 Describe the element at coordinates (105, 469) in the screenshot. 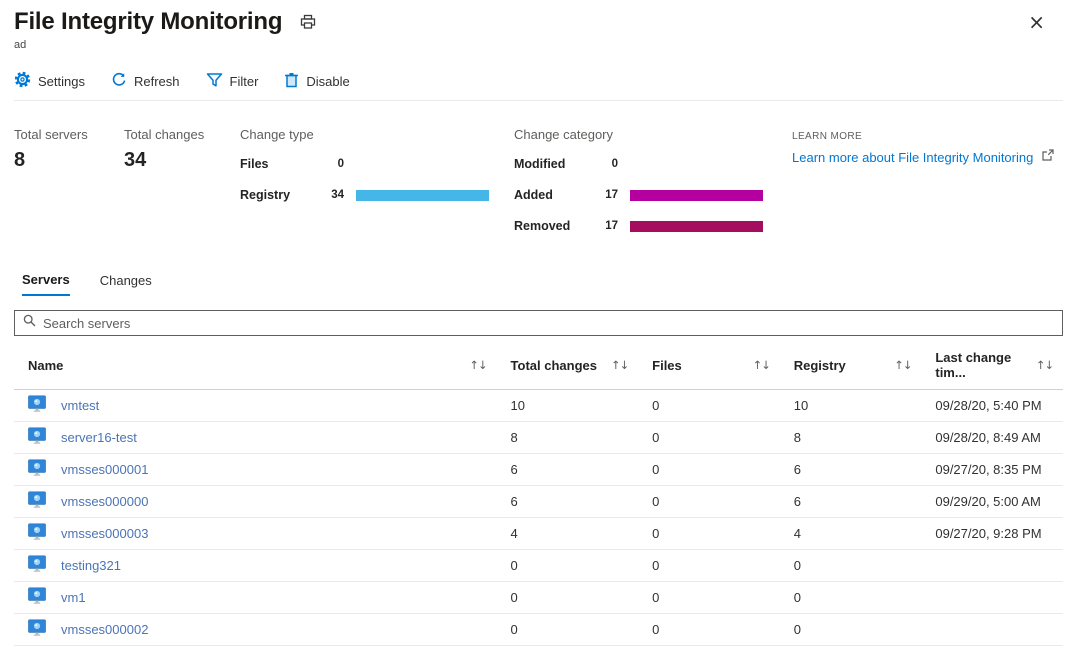

I see `server-name-link: vmsses000001` at that location.